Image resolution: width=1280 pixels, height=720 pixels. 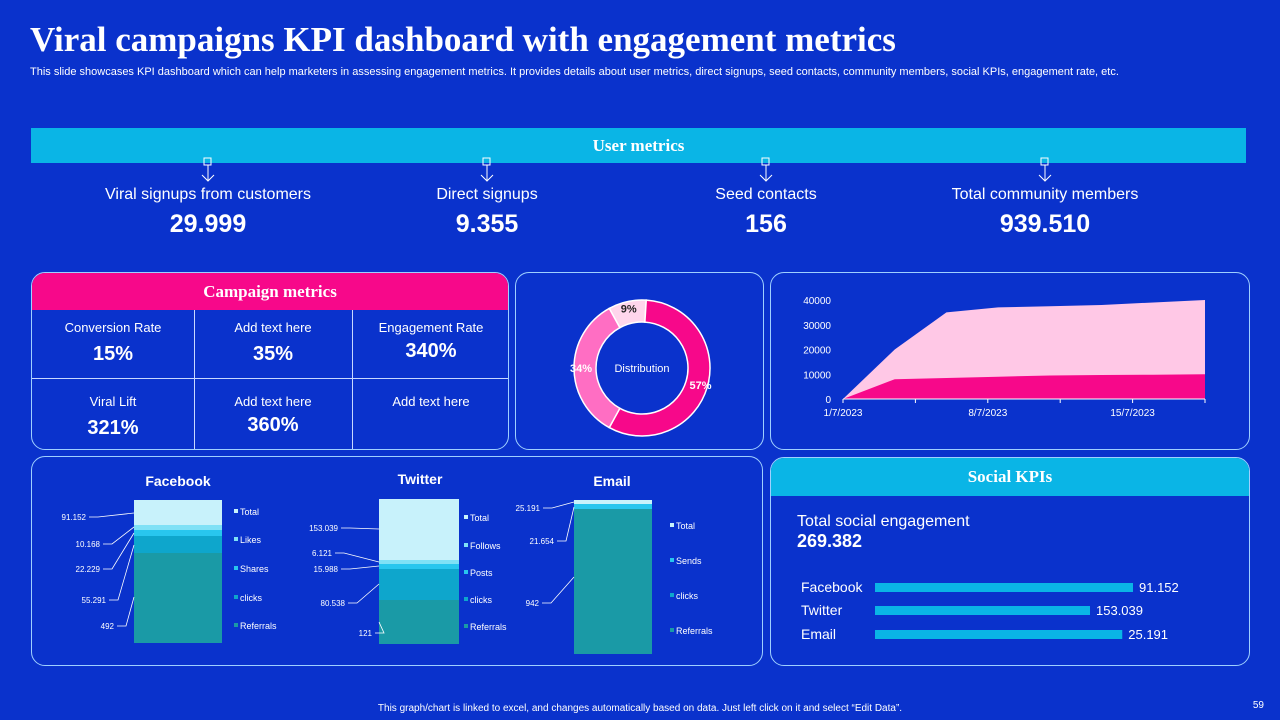 What do you see at coordinates (611, 481) in the screenshot?
I see `channel-title: Email` at bounding box center [611, 481].